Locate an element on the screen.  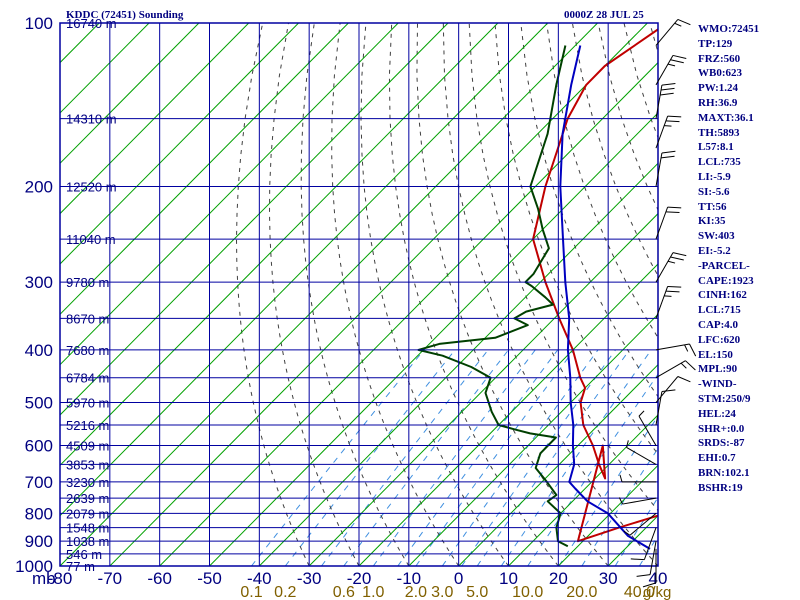
temperature-tick-label: -50 is located at coordinates (209, 578).